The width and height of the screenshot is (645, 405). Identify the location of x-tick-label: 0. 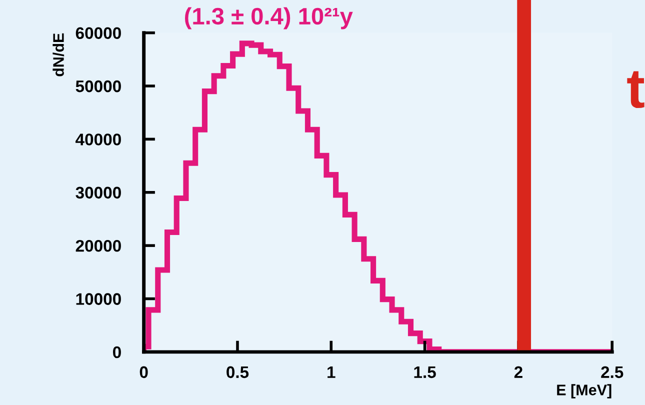
(144, 372).